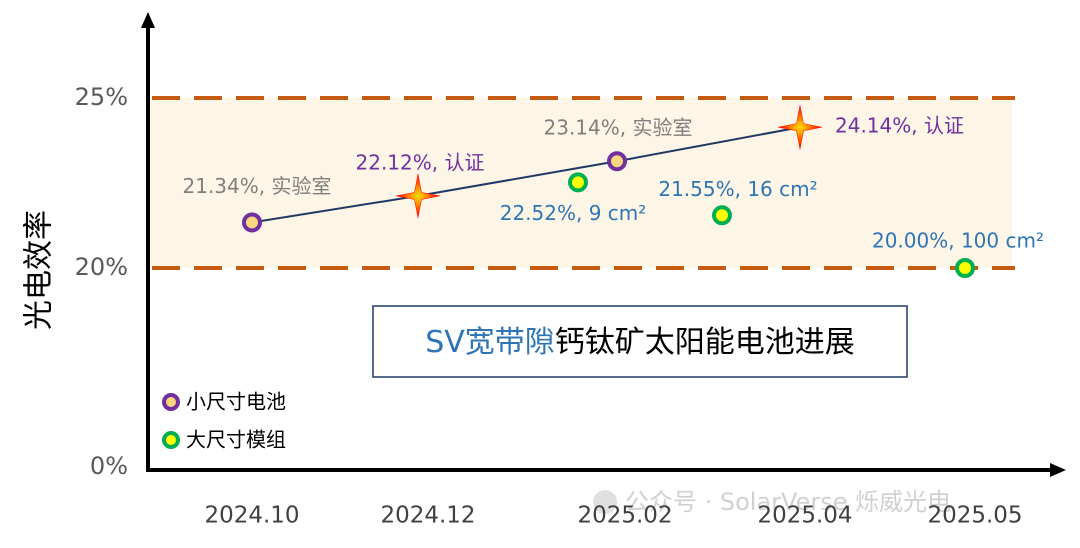  What do you see at coordinates (573, 213) in the screenshot?
I see `data-label: 22.52%, 9 cm²` at bounding box center [573, 213].